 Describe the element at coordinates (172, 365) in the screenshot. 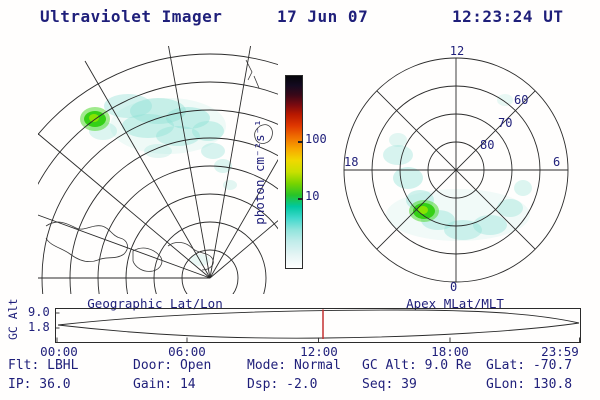

I see `status-door: Door: Open` at that location.